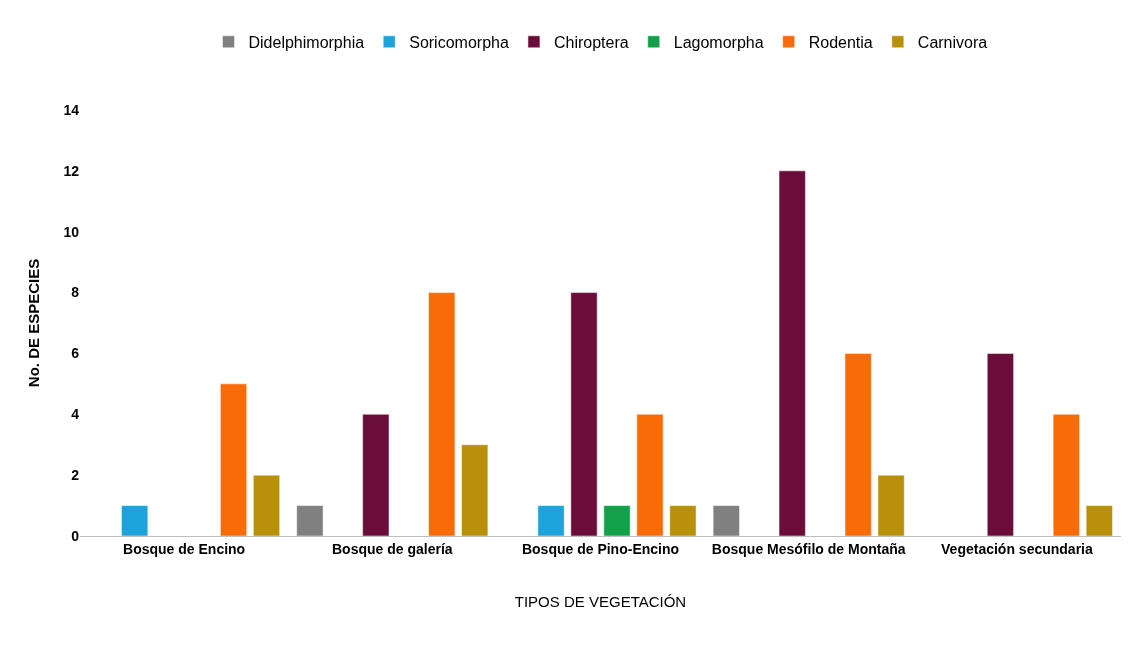 This screenshot has height=646, width=1131. What do you see at coordinates (75, 475) in the screenshot?
I see `y-tick-label: 2` at bounding box center [75, 475].